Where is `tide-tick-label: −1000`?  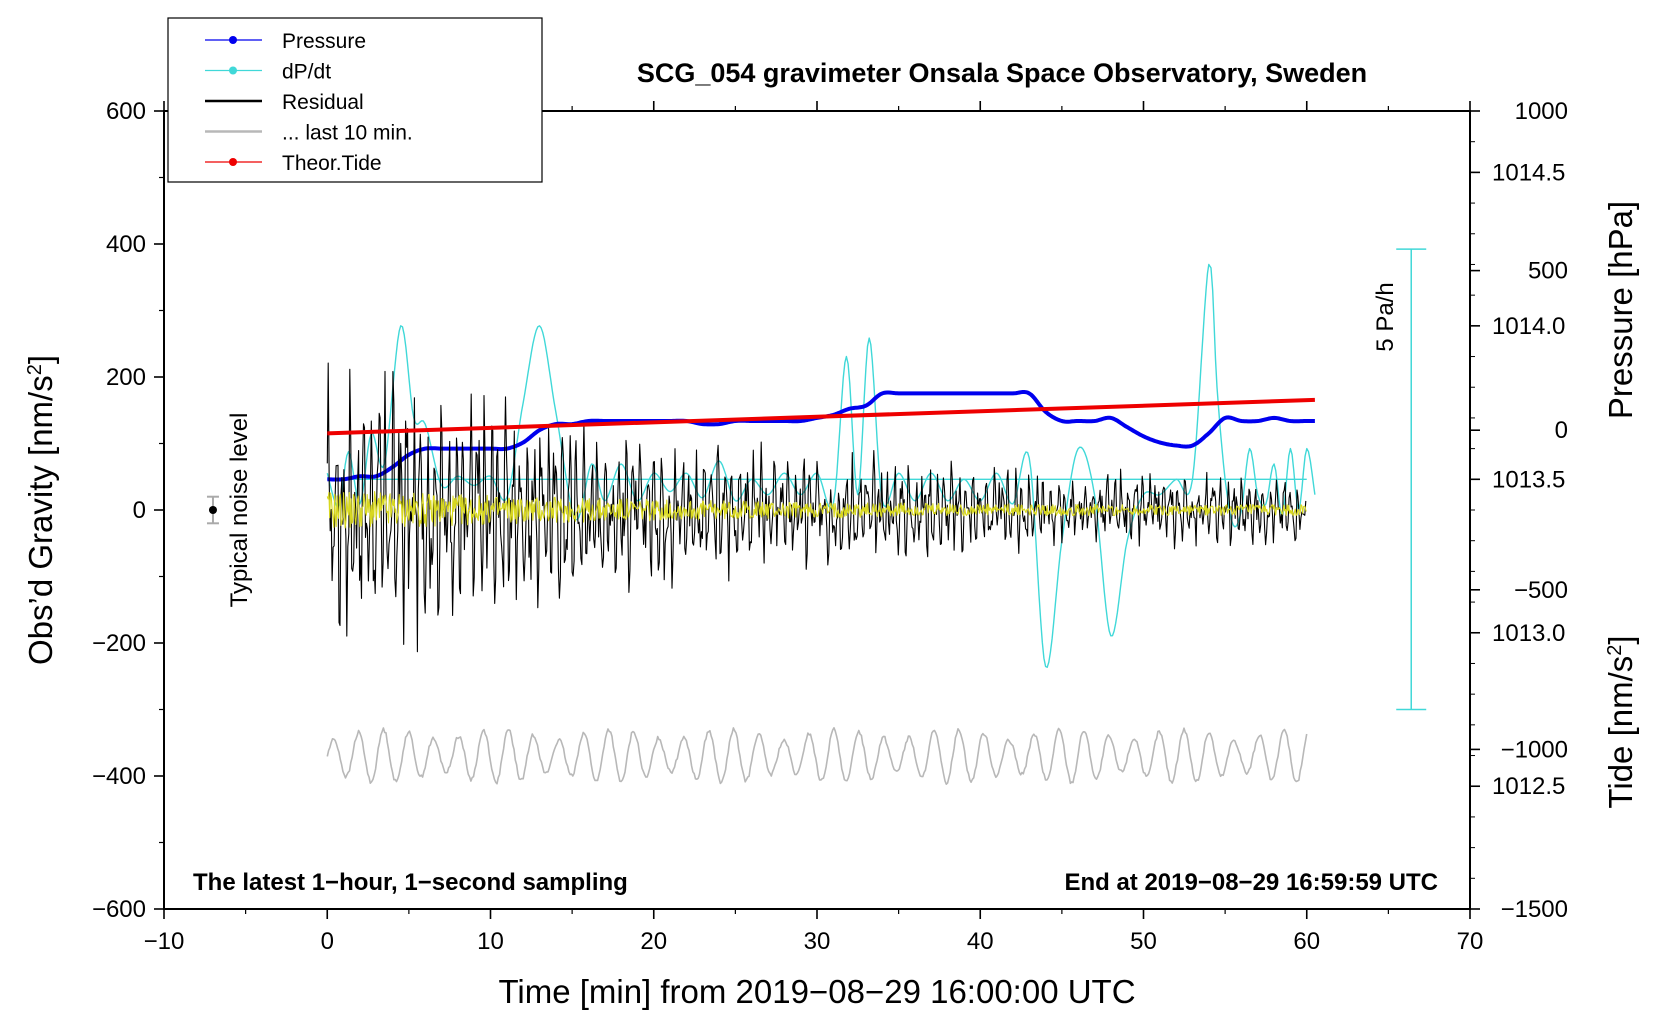
tide-tick-label: −1000 is located at coordinates (1534, 749).